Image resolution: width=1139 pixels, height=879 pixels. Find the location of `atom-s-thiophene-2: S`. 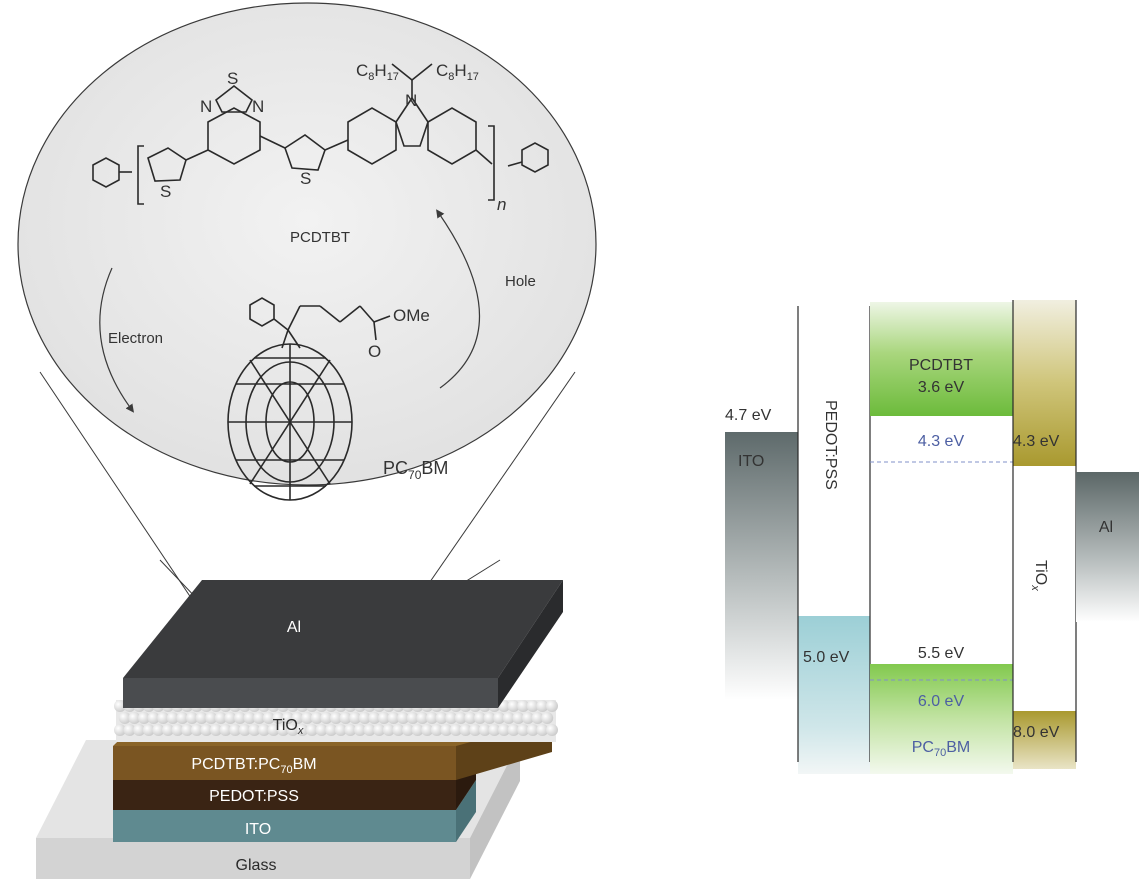

atom-s-thiophene-2: S is located at coordinates (305, 178).